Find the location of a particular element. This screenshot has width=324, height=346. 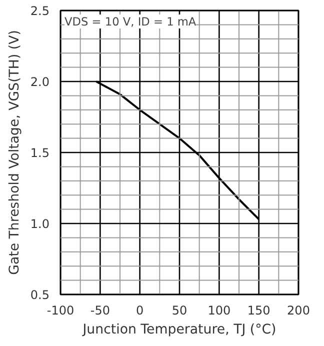

x-tick-label: 50 is located at coordinates (180, 311).